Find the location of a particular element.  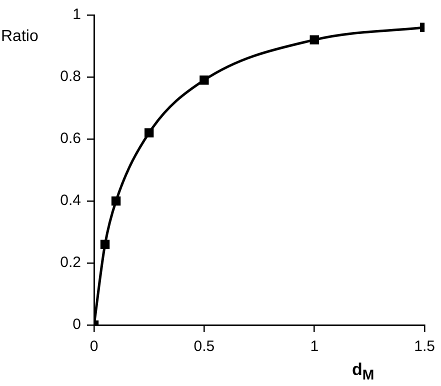

x-tick-label: 0.5 is located at coordinates (204, 347).